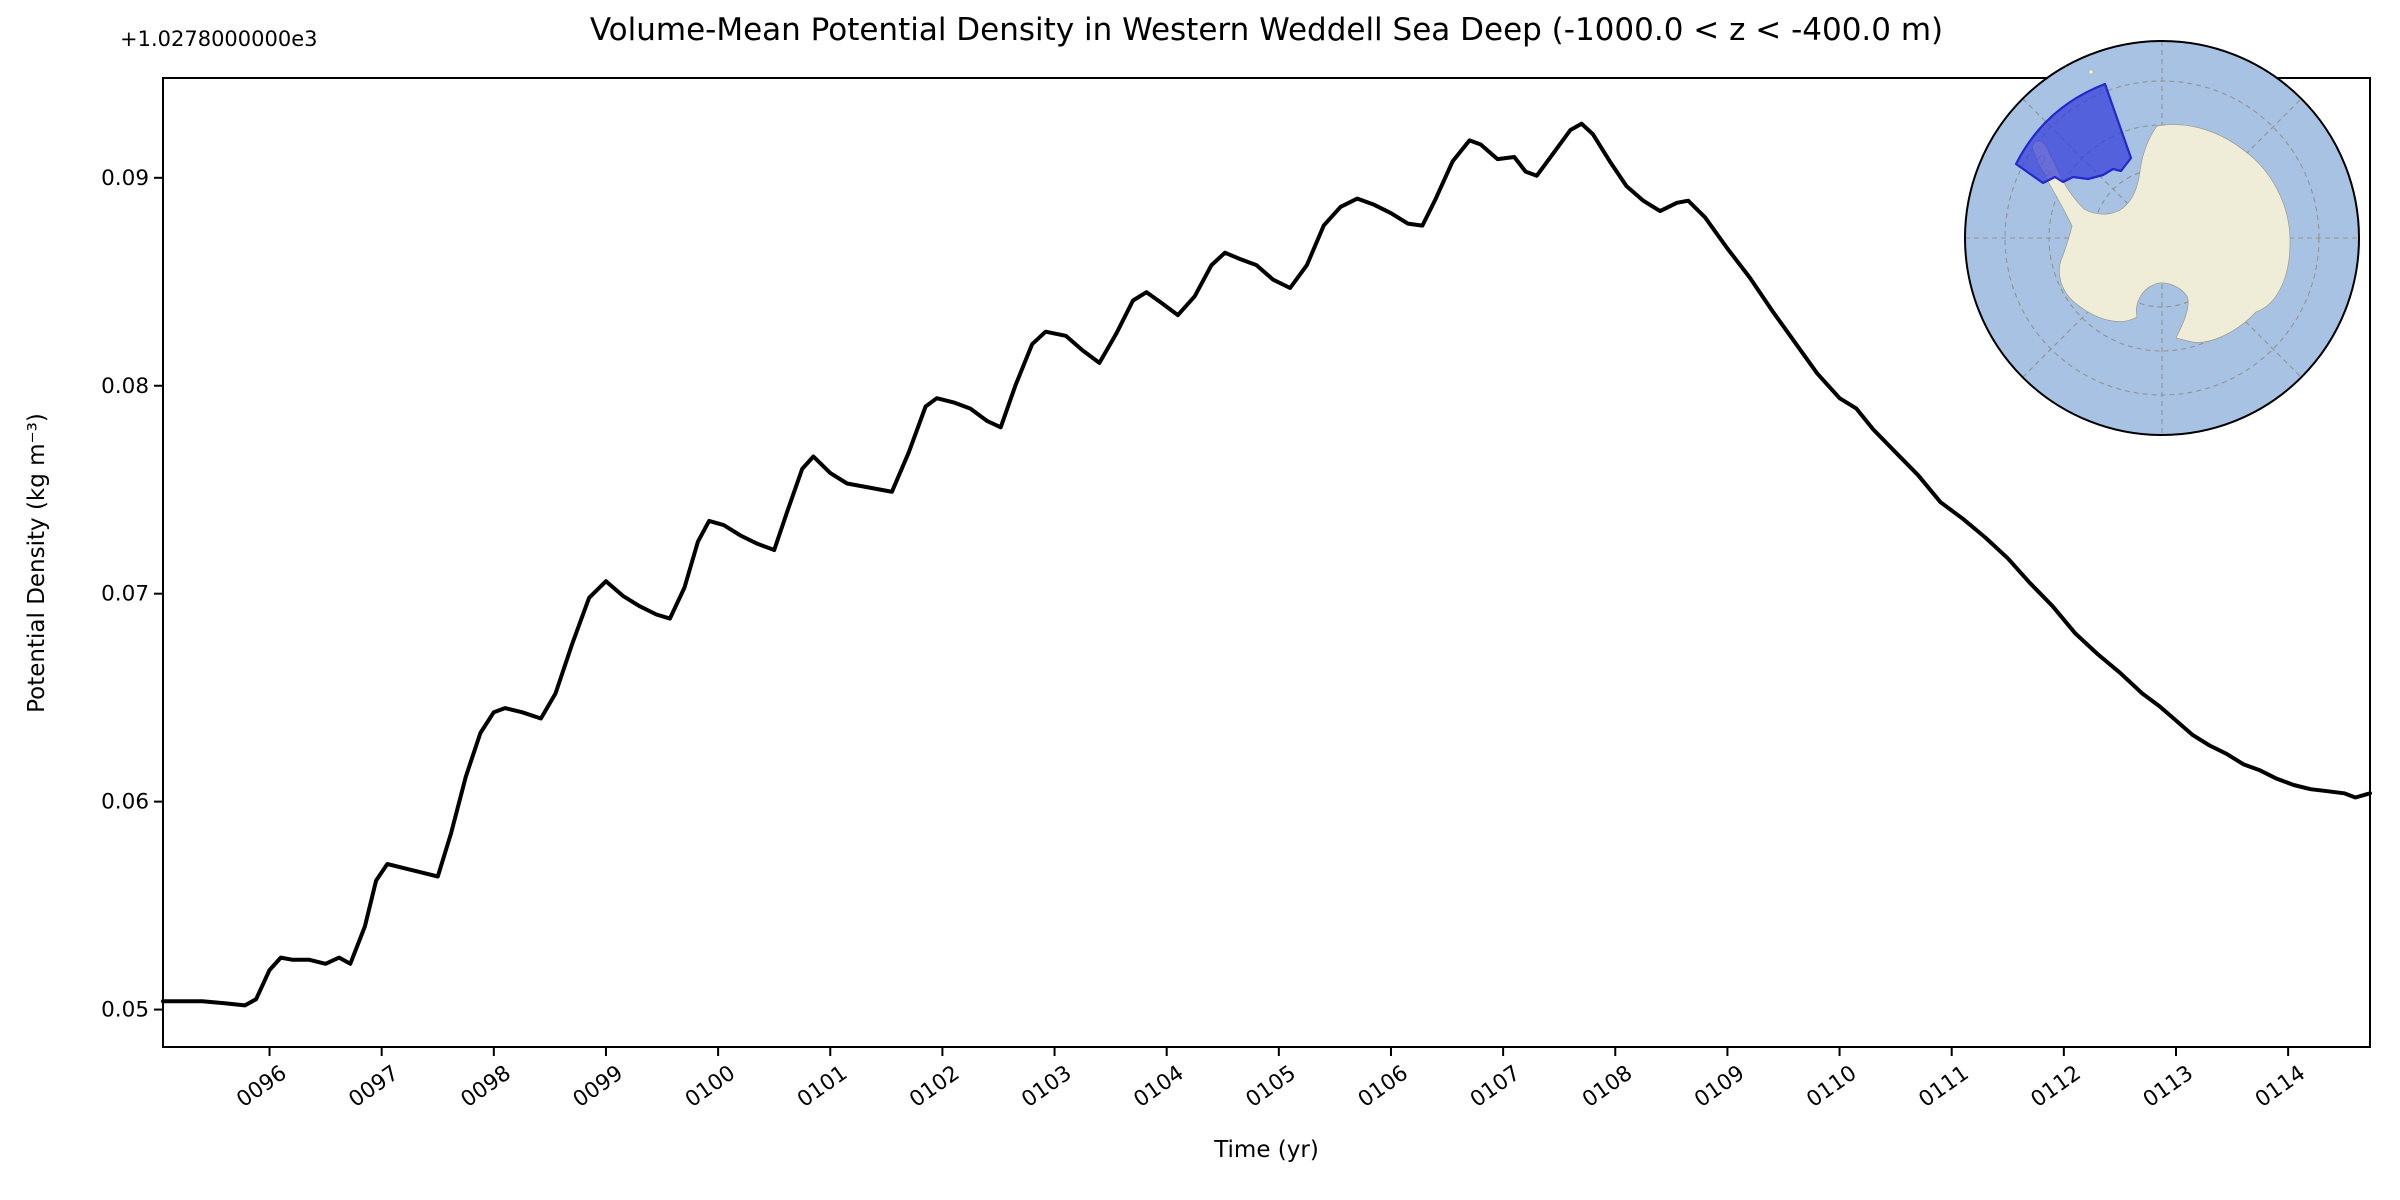 The image size is (2400, 1200). Describe the element at coordinates (710, 1087) in the screenshot. I see `x-tick-label: 0100` at that location.